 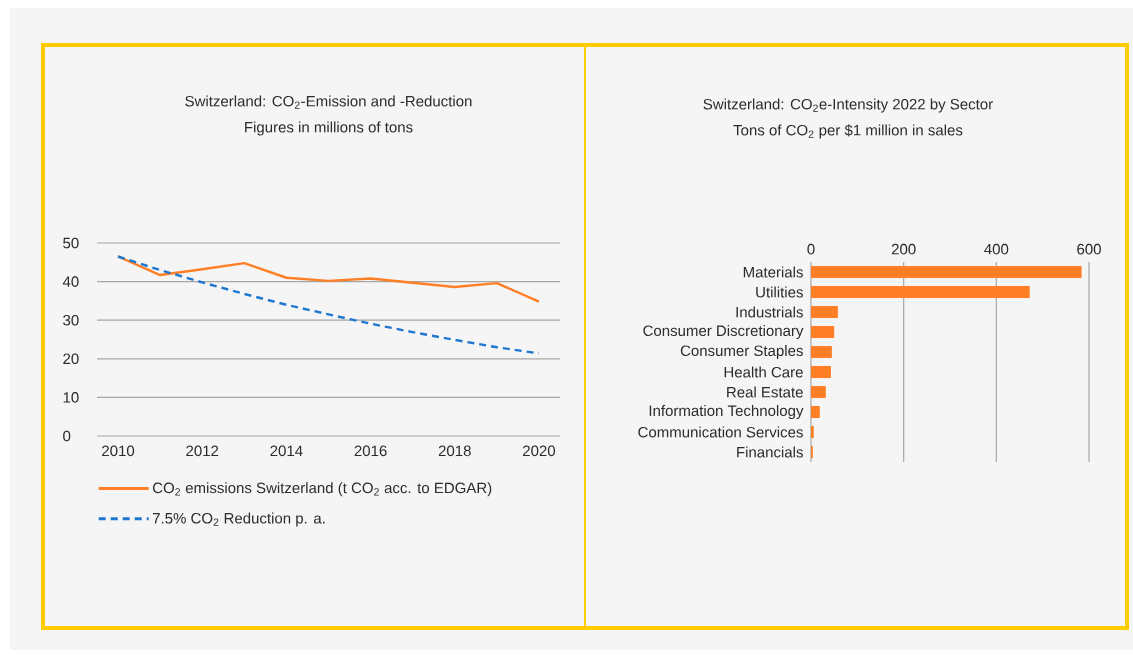 What do you see at coordinates (286, 451) in the screenshot?
I see `x-tick-label: 2014` at bounding box center [286, 451].